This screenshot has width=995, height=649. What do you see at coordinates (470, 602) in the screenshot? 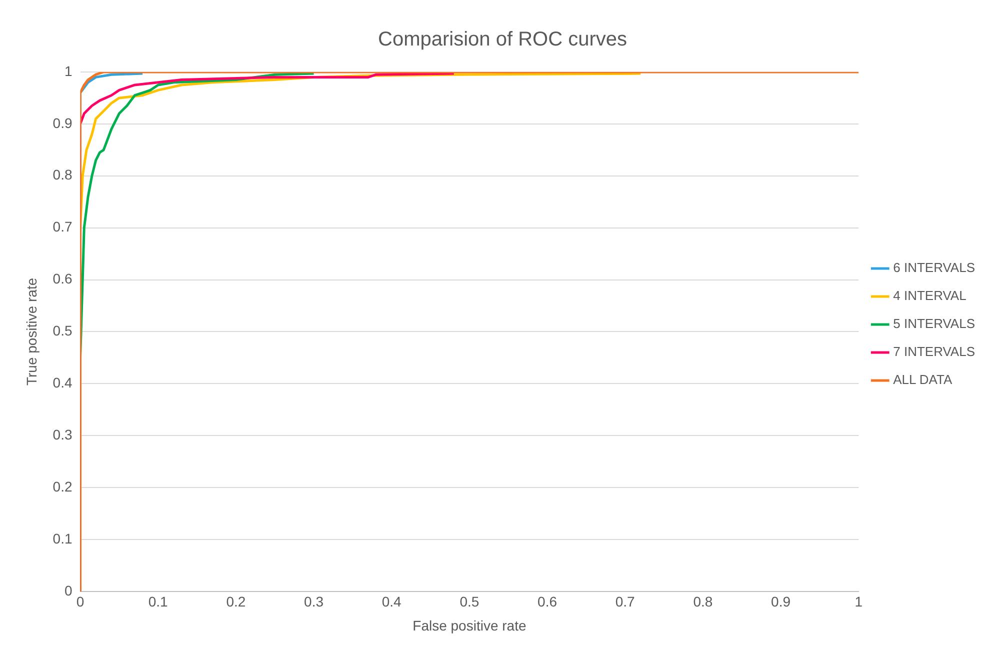
I see `x-tick-label: 0.5` at bounding box center [470, 602].